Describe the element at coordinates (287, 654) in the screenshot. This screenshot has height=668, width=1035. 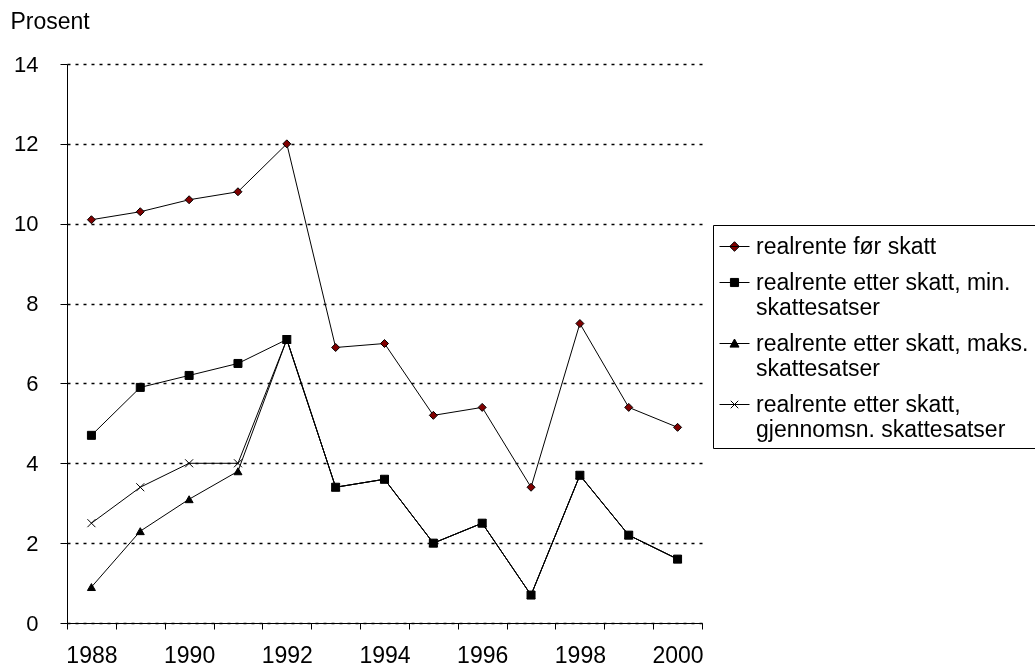
I see `x-tick-label: 1992` at that location.